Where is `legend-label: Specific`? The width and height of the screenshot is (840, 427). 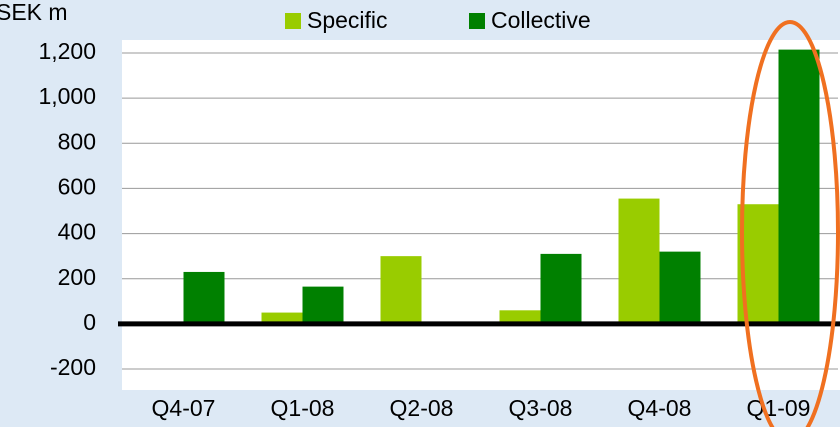 legend-label: Specific is located at coordinates (347, 20).